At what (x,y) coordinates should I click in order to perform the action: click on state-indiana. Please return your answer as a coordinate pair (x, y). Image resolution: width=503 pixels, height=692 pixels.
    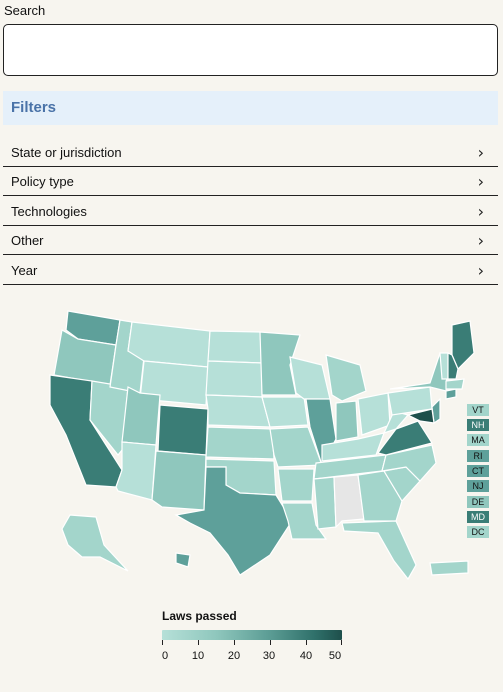
    Looking at the image, I should click on (347, 421).